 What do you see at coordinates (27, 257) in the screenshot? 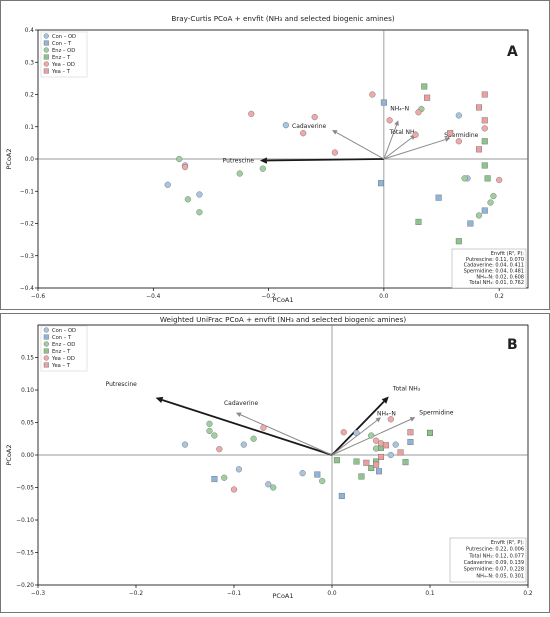
I see `y-tick-label: −0.3` at bounding box center [27, 257].